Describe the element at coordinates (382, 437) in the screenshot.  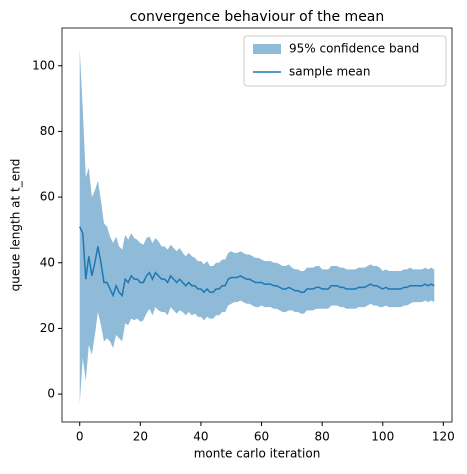
I see `x-tick-label: 100` at that location.